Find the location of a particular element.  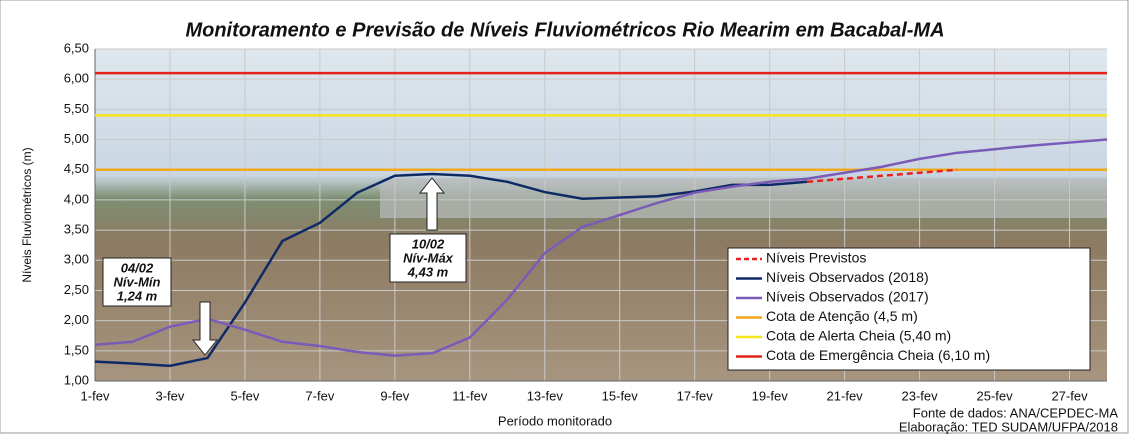

legend-label: Cota de Atenção (4,5 m) is located at coordinates (842, 316).